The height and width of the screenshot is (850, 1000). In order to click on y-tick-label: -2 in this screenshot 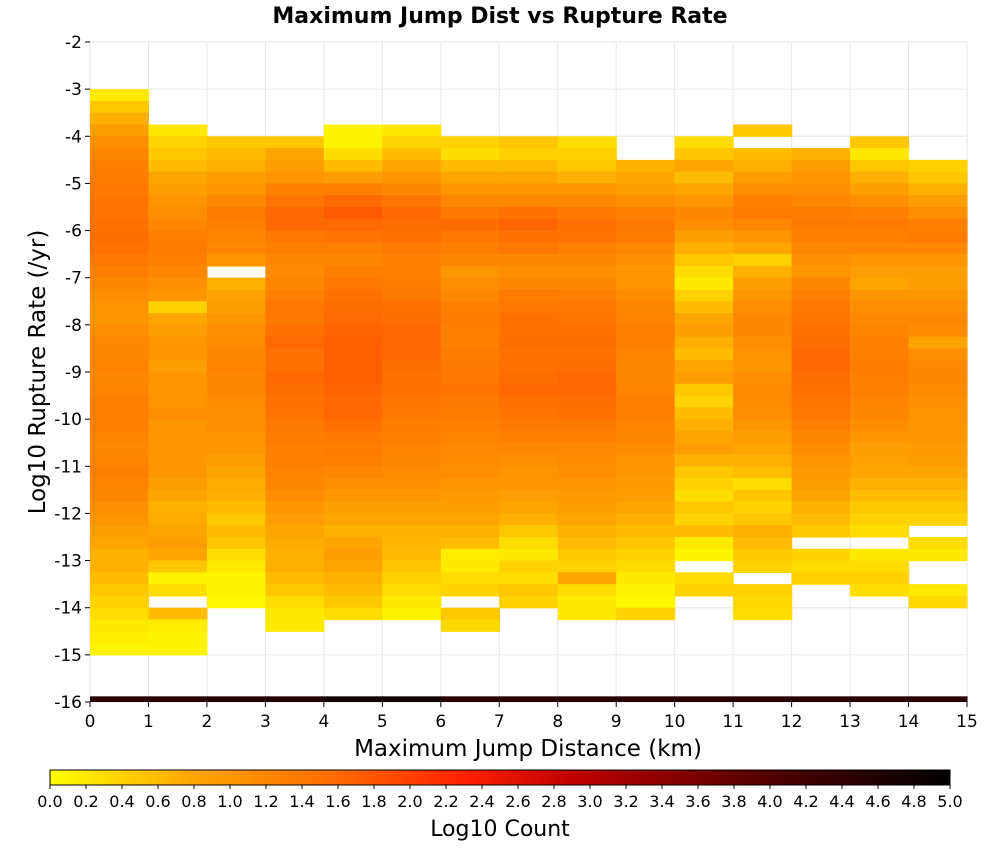, I will do `click(73, 43)`.